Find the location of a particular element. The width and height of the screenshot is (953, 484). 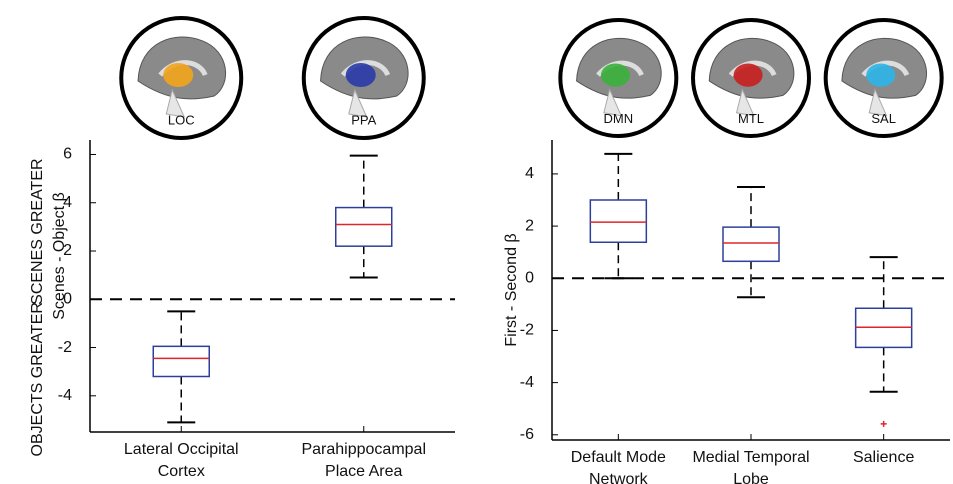

x-tick-label-line: Medial Temporal is located at coordinates (750, 457).